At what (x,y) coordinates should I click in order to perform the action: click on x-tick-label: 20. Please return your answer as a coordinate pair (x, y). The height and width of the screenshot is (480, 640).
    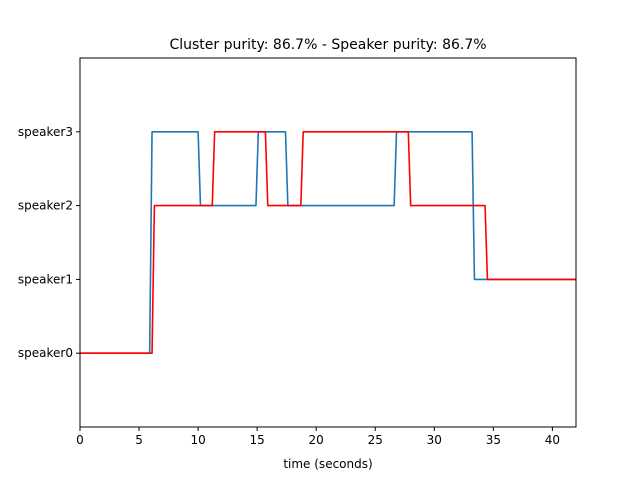
    Looking at the image, I should click on (316, 440).